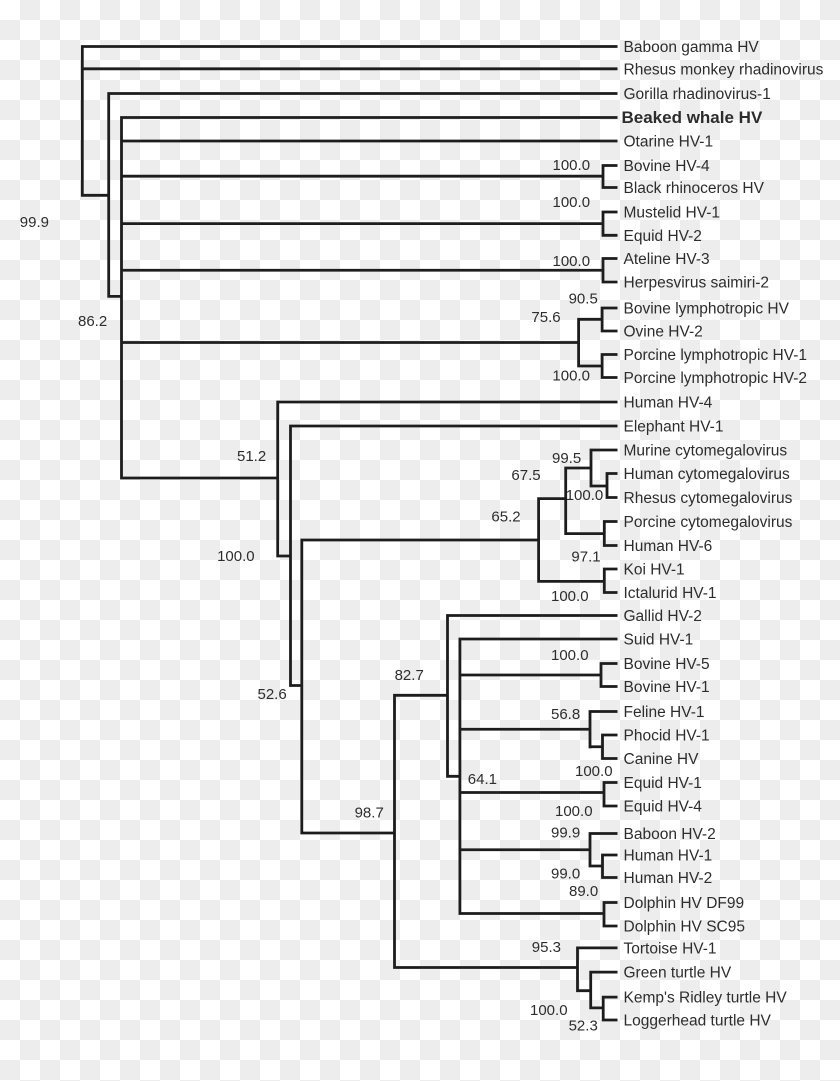 The height and width of the screenshot is (1081, 840). Describe the element at coordinates (667, 736) in the screenshot. I see `svg-text: Phocid HV-1` at that location.